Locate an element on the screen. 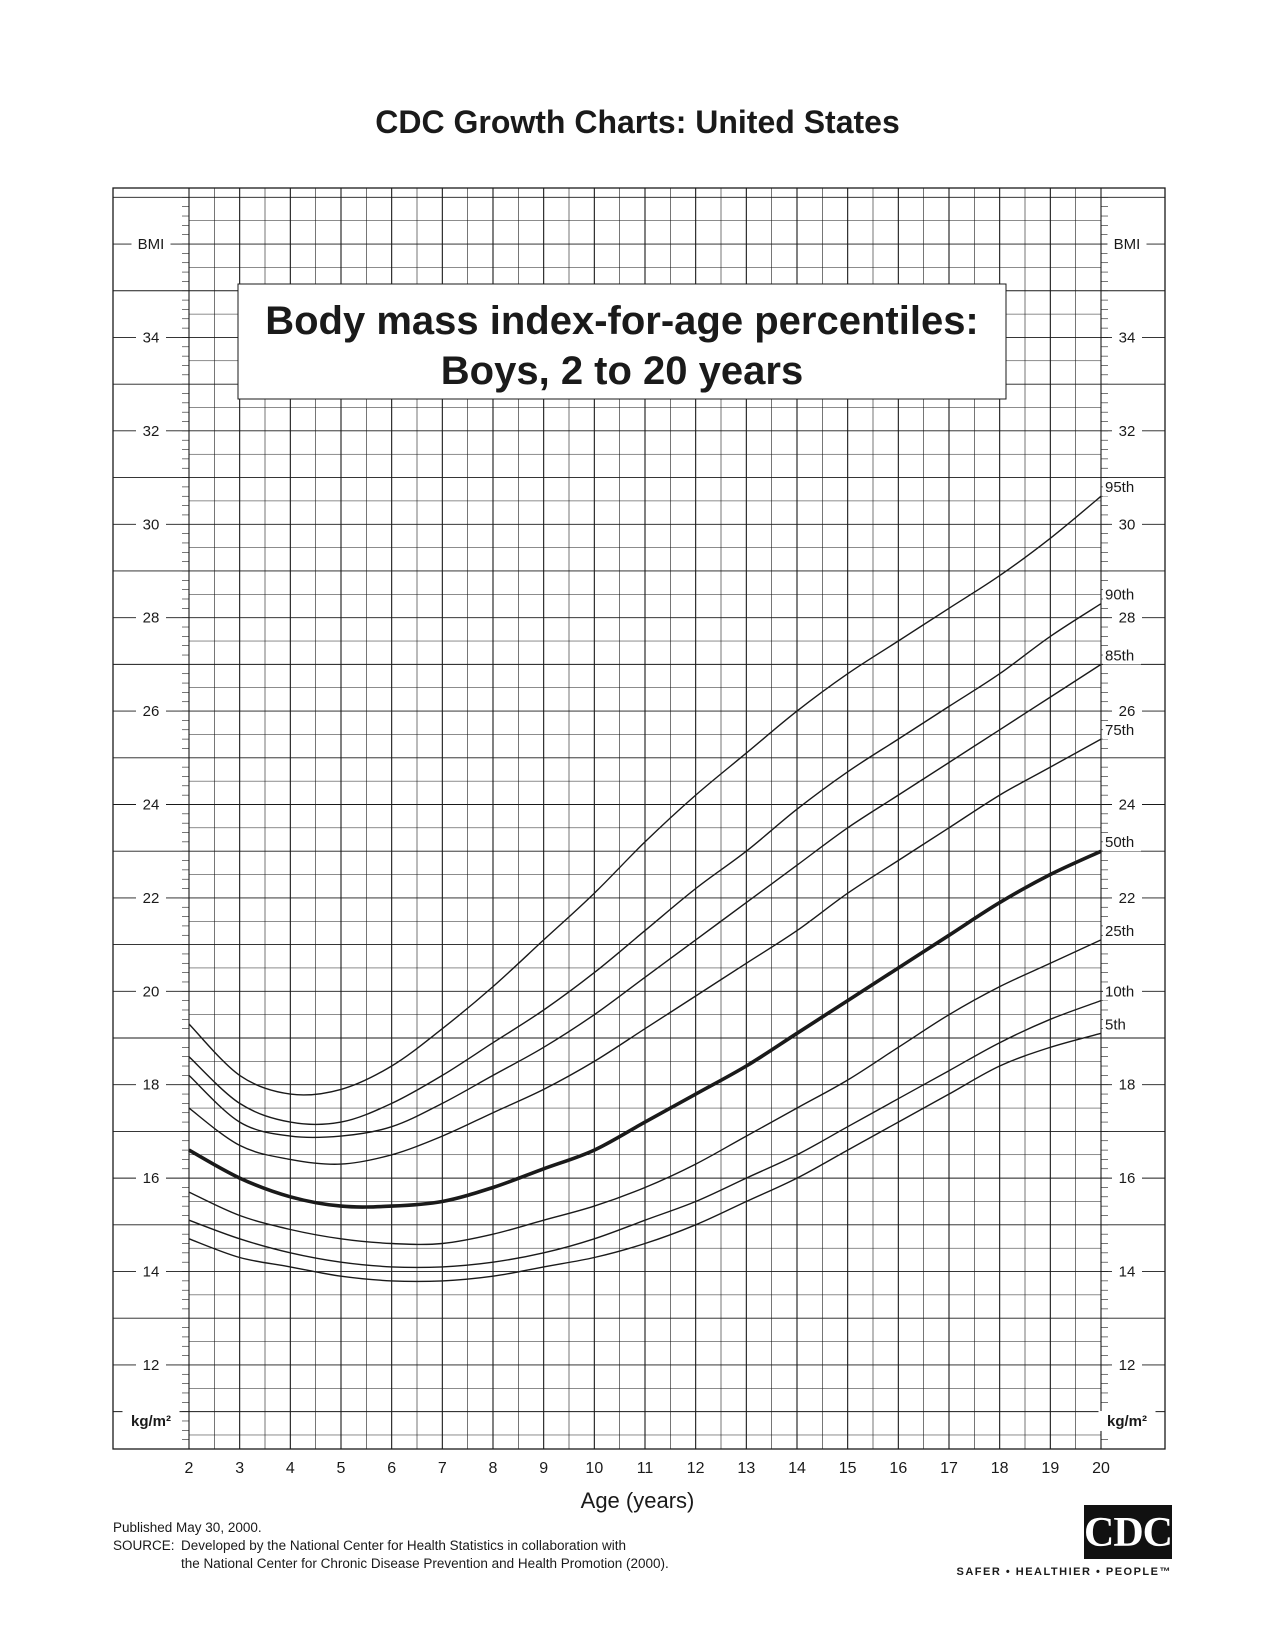  published-note: Published May 30, 2000. is located at coordinates (187, 1527).